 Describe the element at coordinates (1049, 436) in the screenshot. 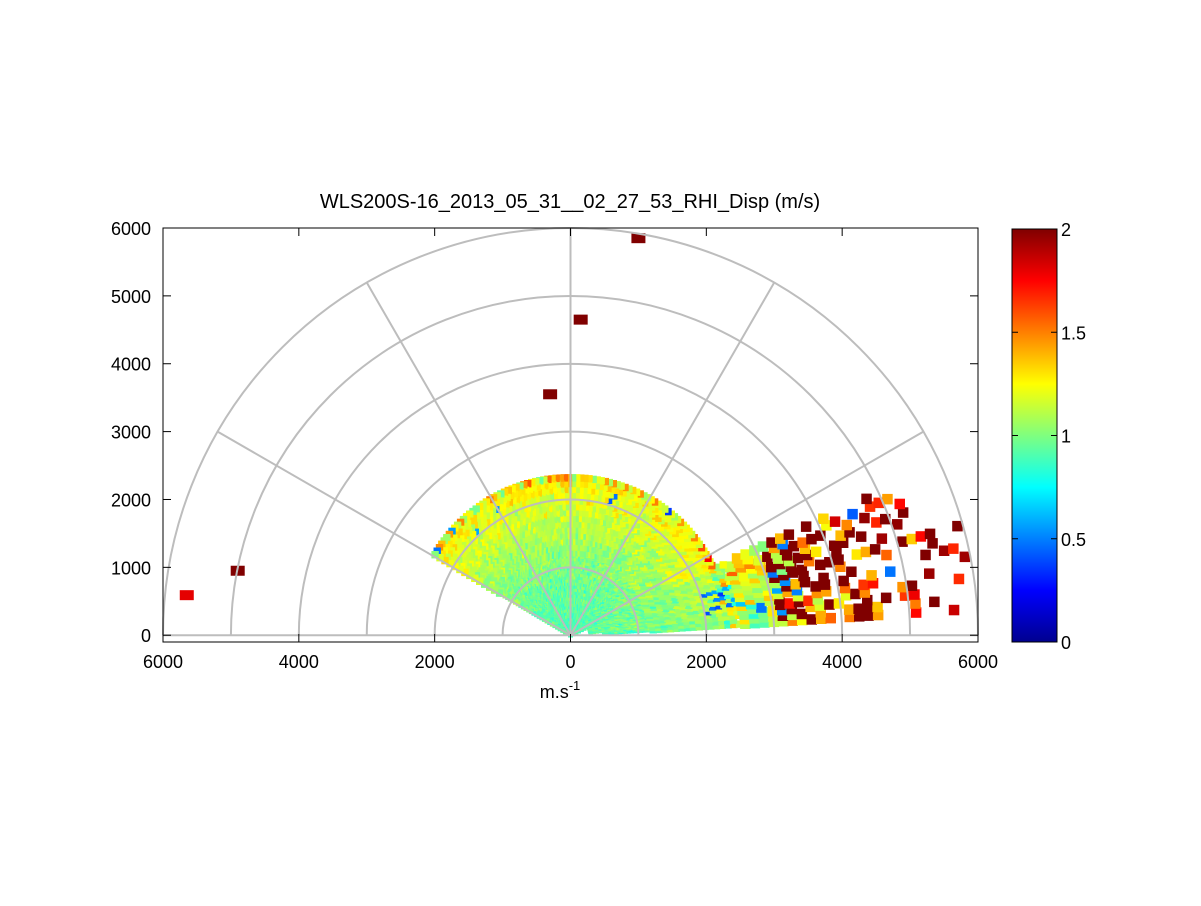

I see `colorbar-ticks: 0 0.5 1 1.5 2` at that location.